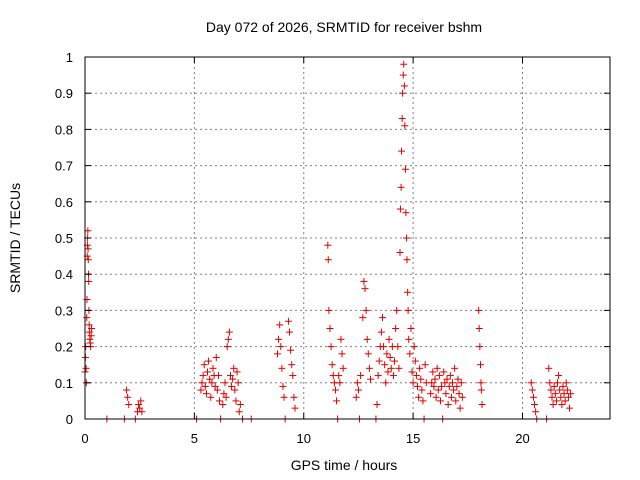  What do you see at coordinates (69, 57) in the screenshot?
I see `y-tick-label: 1` at bounding box center [69, 57].